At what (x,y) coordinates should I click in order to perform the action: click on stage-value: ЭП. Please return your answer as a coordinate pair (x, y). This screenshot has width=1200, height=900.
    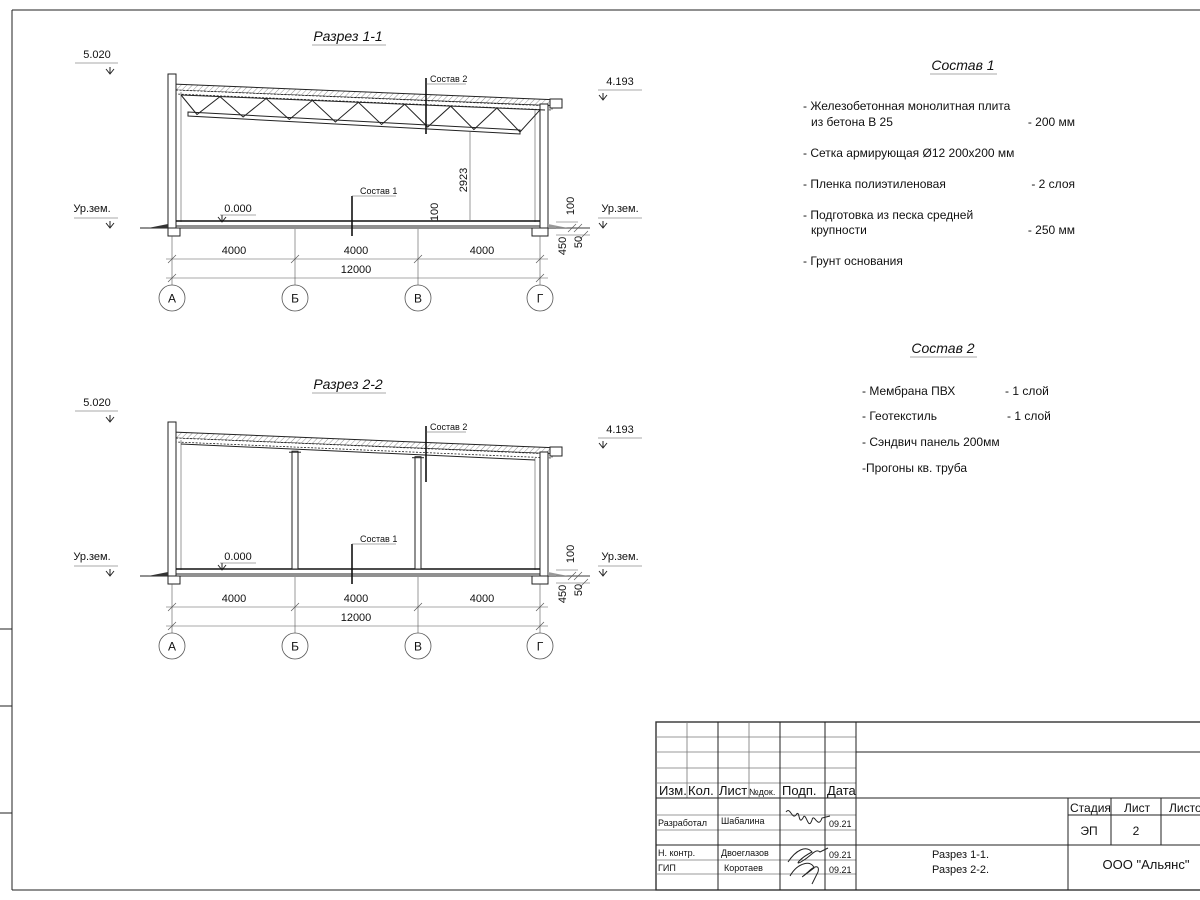
    Looking at the image, I should click on (1088, 831).